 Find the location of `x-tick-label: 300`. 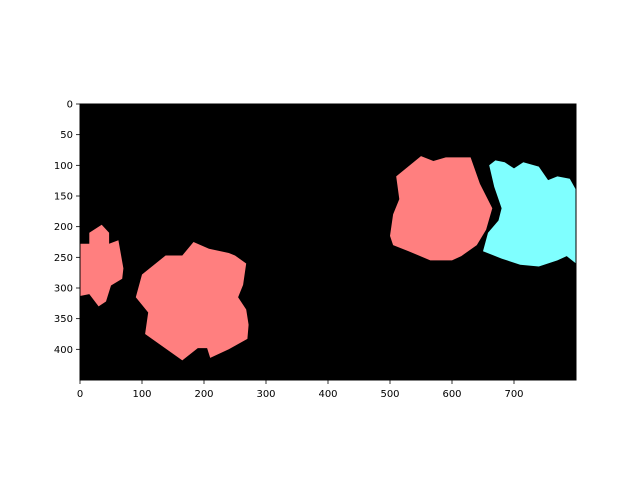

x-tick-label: 300 is located at coordinates (265, 394).